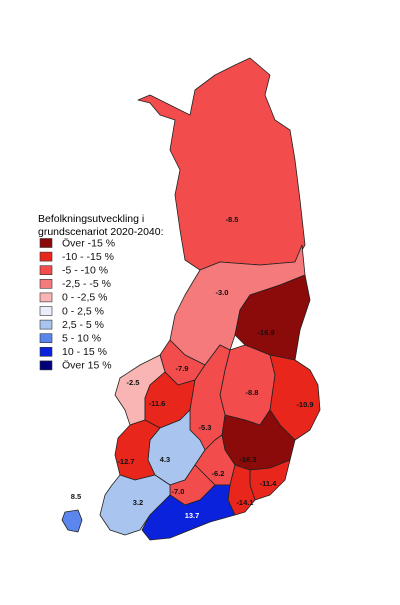 The image size is (400, 605). I want to click on legend-label: Över -15 %, so click(88, 243).